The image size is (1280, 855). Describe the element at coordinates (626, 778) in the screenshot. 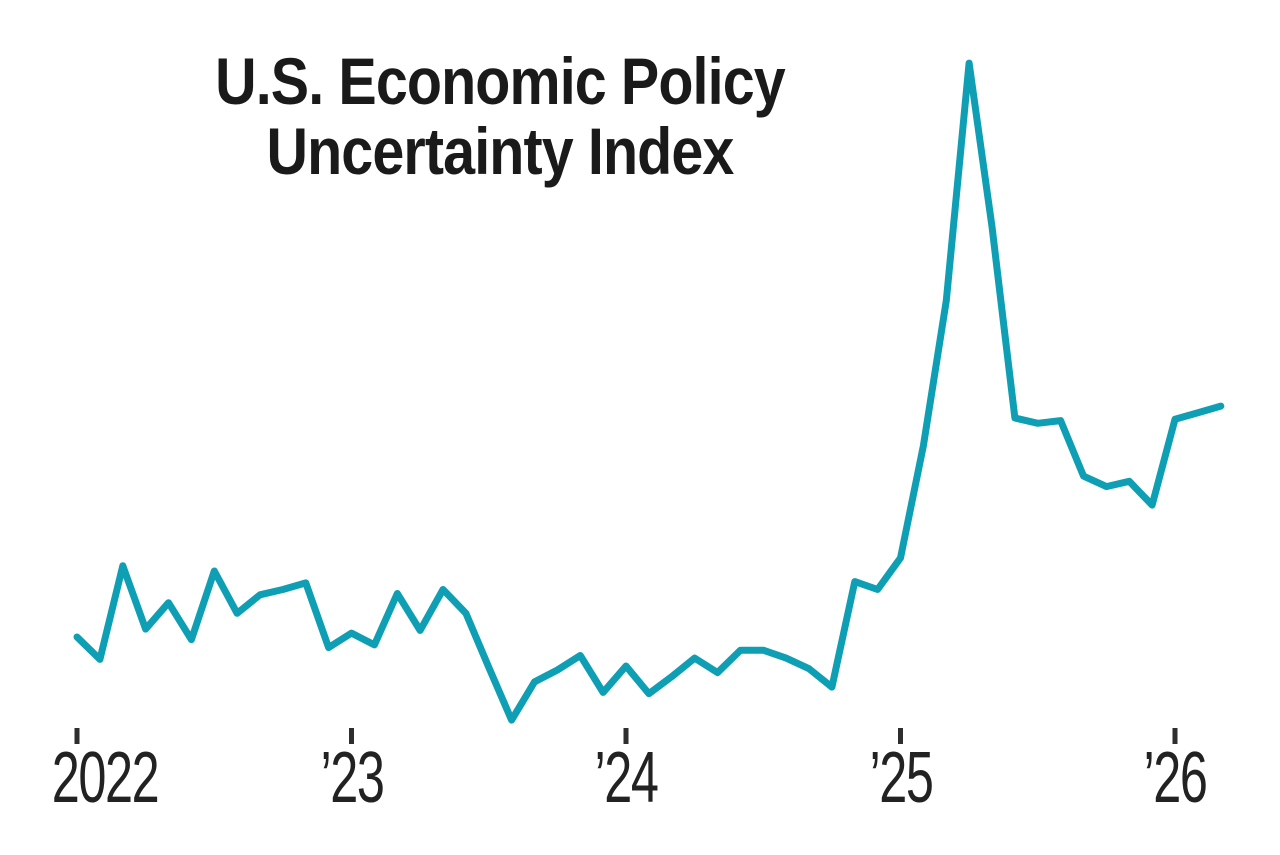

I see `x-axis-label: ’24` at that location.